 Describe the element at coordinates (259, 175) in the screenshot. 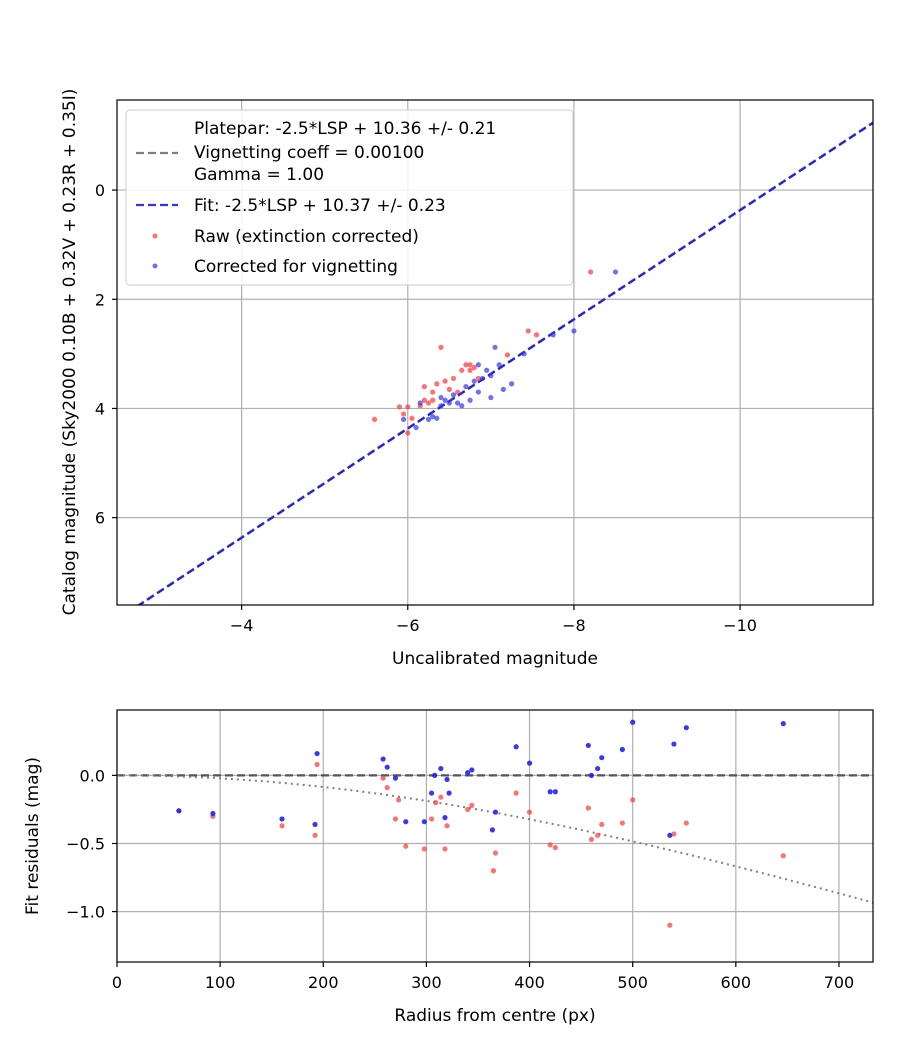

I see `legend-gamma-label: Gamma = 1.00` at that location.